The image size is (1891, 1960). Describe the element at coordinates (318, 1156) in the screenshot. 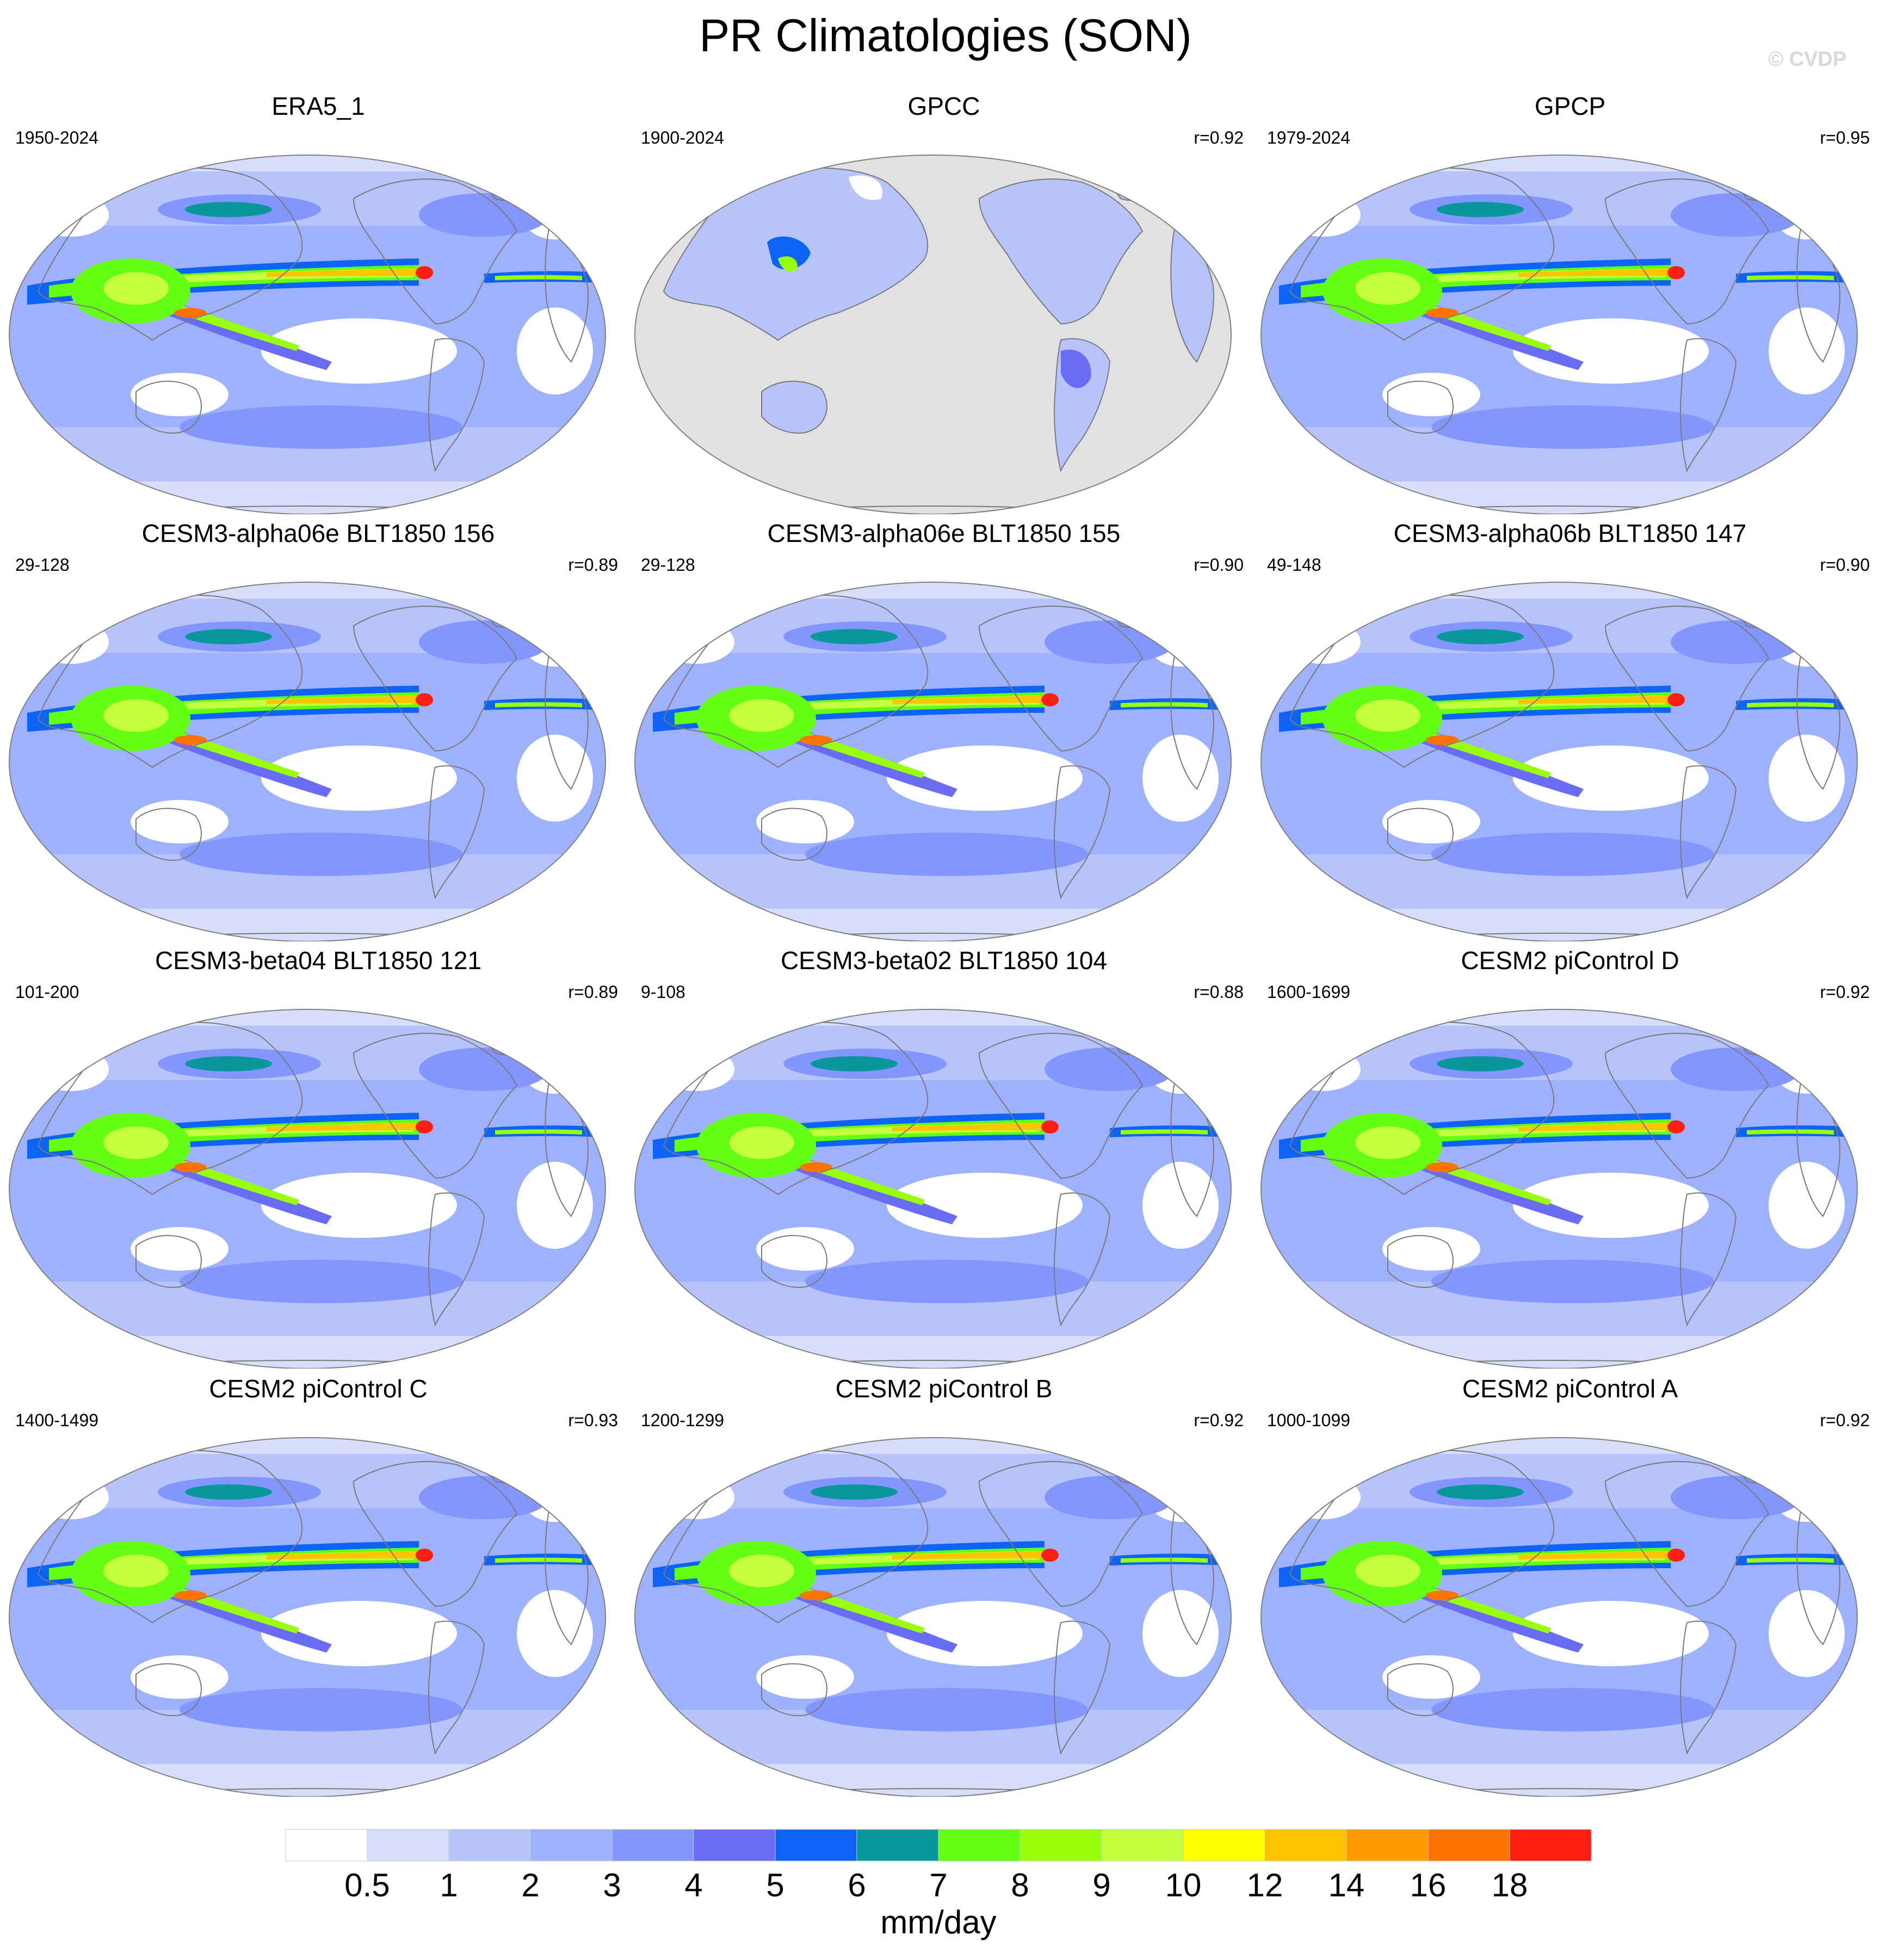

I see `map-panel: CESM3-beta04 BLT1850 121 101-200 r=0.89` at that location.